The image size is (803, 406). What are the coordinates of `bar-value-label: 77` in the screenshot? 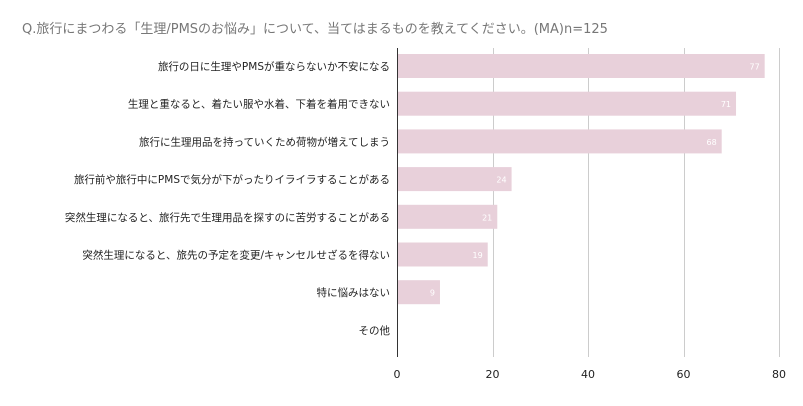 It's located at (754, 67).